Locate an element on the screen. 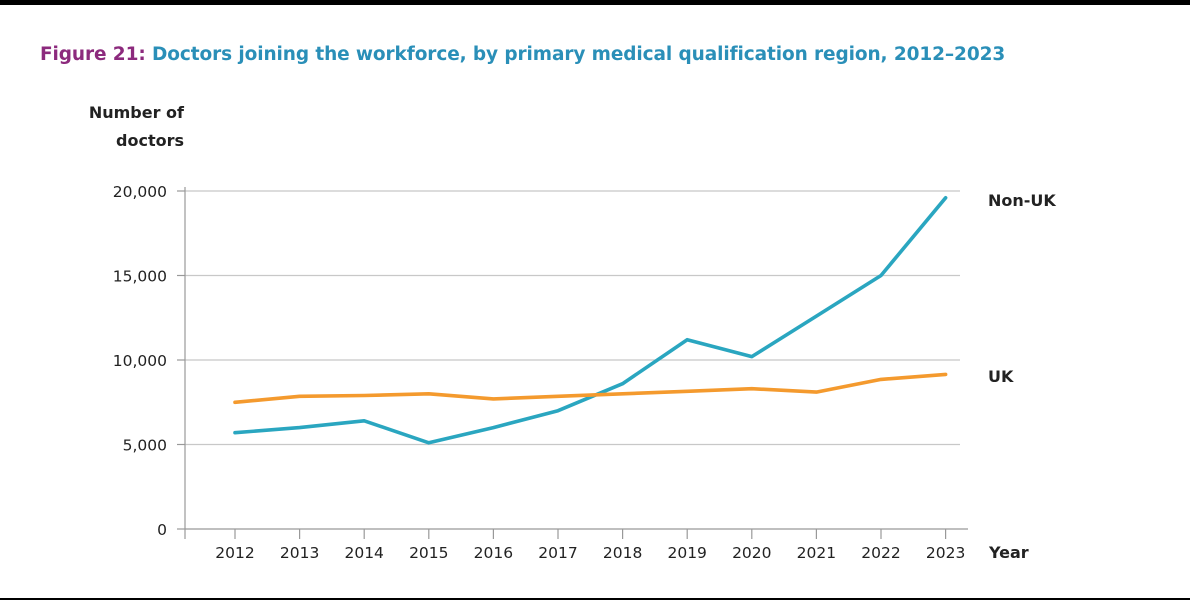 Image resolution: width=1190 pixels, height=600 pixels. x-tick-label: 2022 is located at coordinates (880, 553).